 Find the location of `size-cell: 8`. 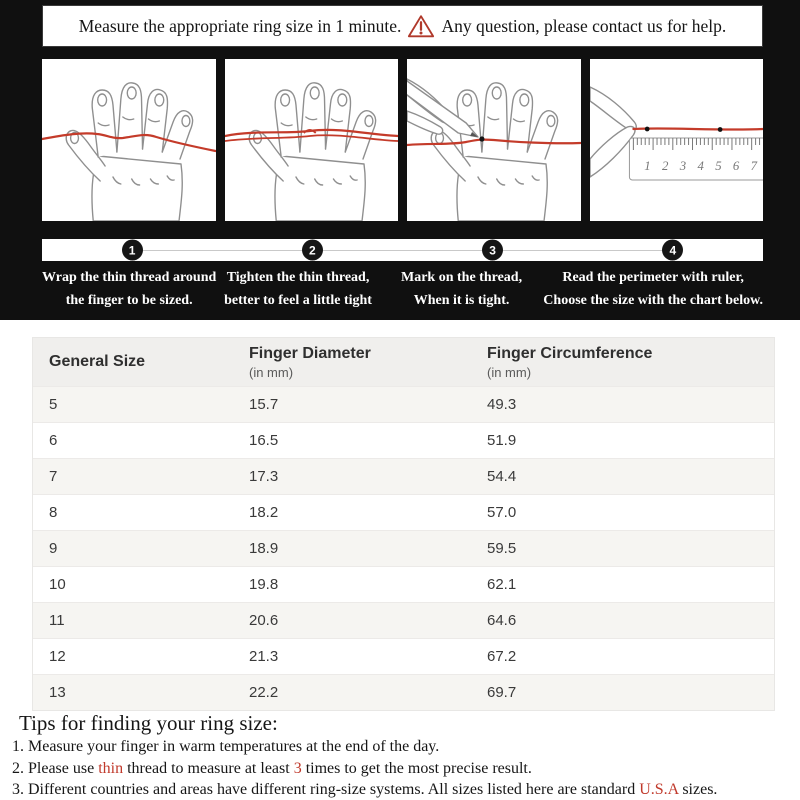

size-cell: 8 is located at coordinates (53, 512).